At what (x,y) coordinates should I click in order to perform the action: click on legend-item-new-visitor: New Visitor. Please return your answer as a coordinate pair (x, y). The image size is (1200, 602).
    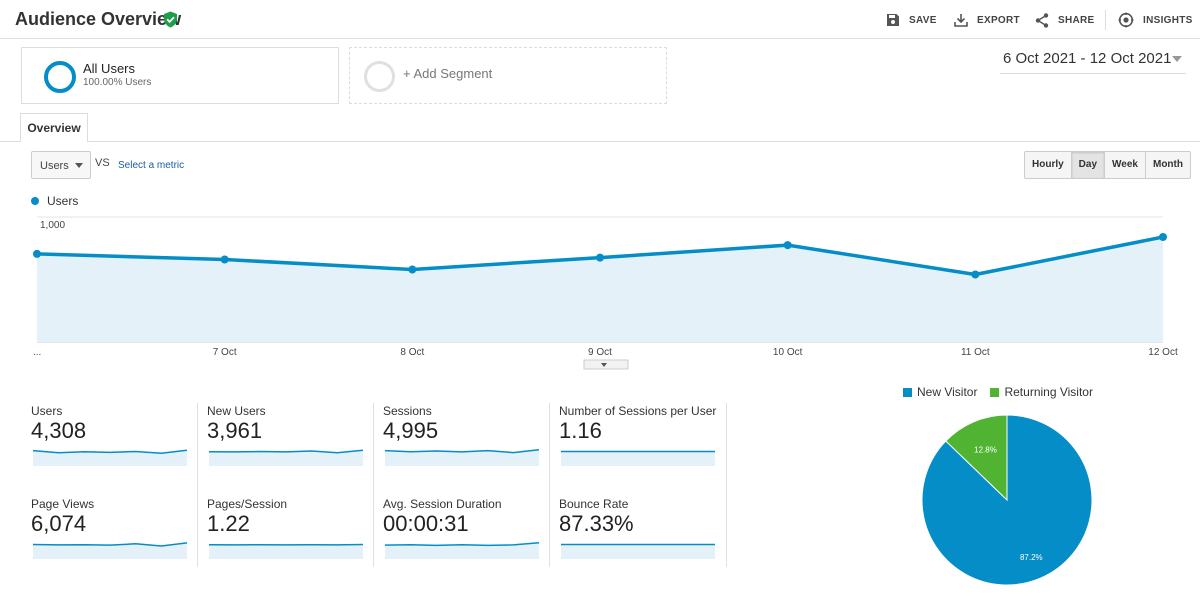
    Looking at the image, I should click on (940, 392).